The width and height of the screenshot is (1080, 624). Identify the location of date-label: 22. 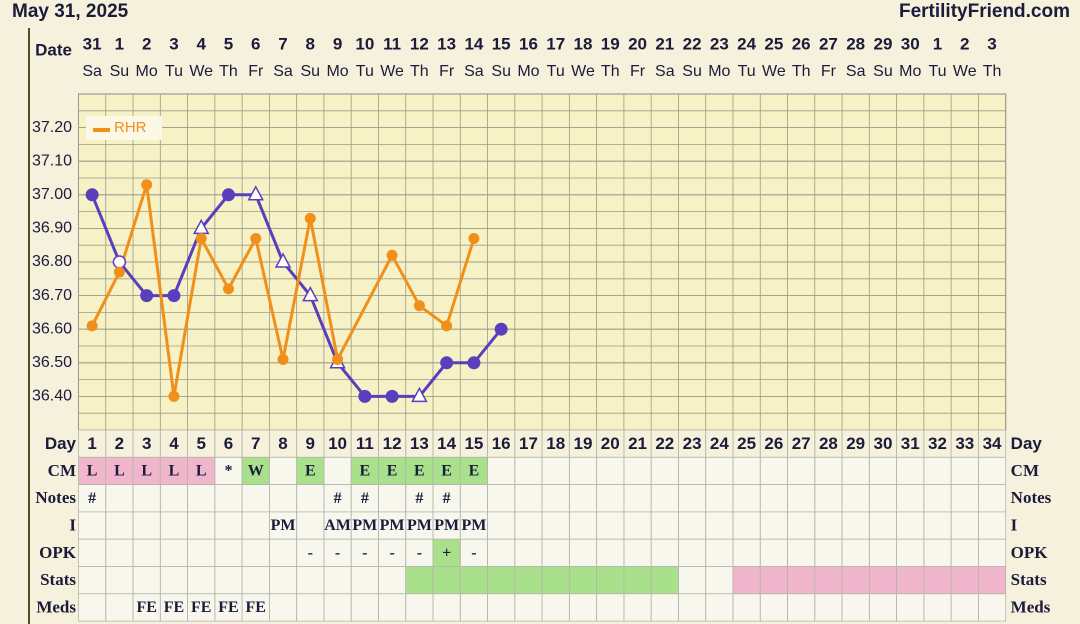
(692, 43).